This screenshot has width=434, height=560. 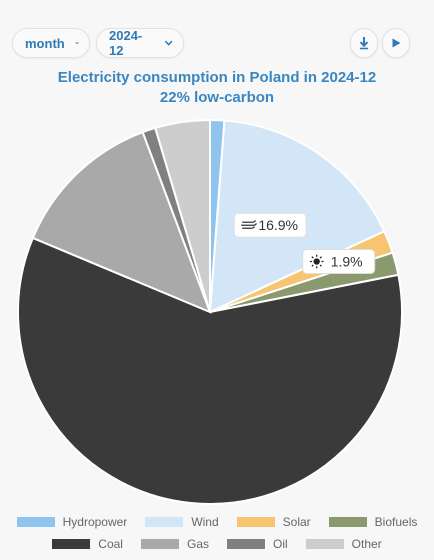 What do you see at coordinates (121, 222) in the screenshot?
I see `pie-slice-gas` at bounding box center [121, 222].